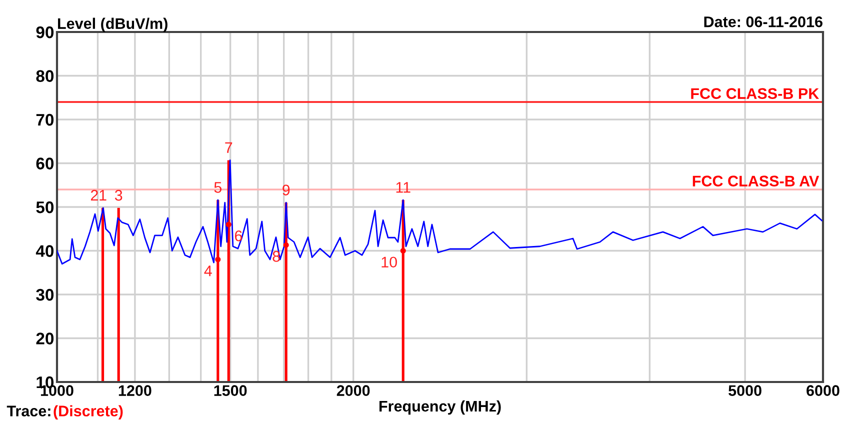 Image resolution: width=841 pixels, height=428 pixels. Describe the element at coordinates (45, 251) in the screenshot. I see `y-tick-label: 40` at that location.